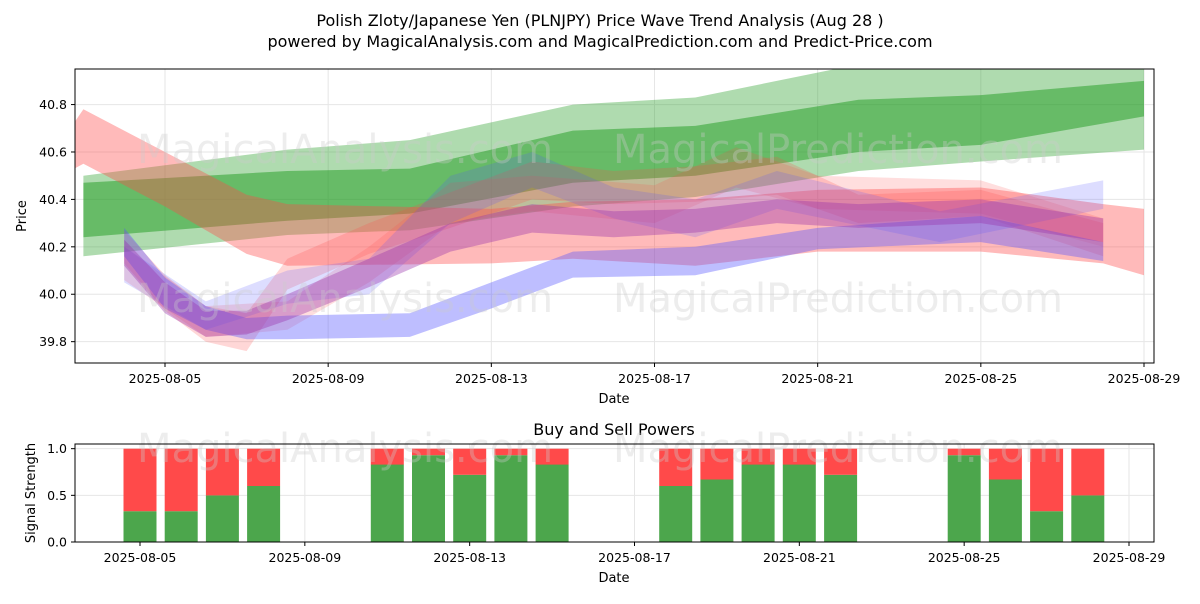  I want to click on y-tick-label: 40.6, so click(53, 151).